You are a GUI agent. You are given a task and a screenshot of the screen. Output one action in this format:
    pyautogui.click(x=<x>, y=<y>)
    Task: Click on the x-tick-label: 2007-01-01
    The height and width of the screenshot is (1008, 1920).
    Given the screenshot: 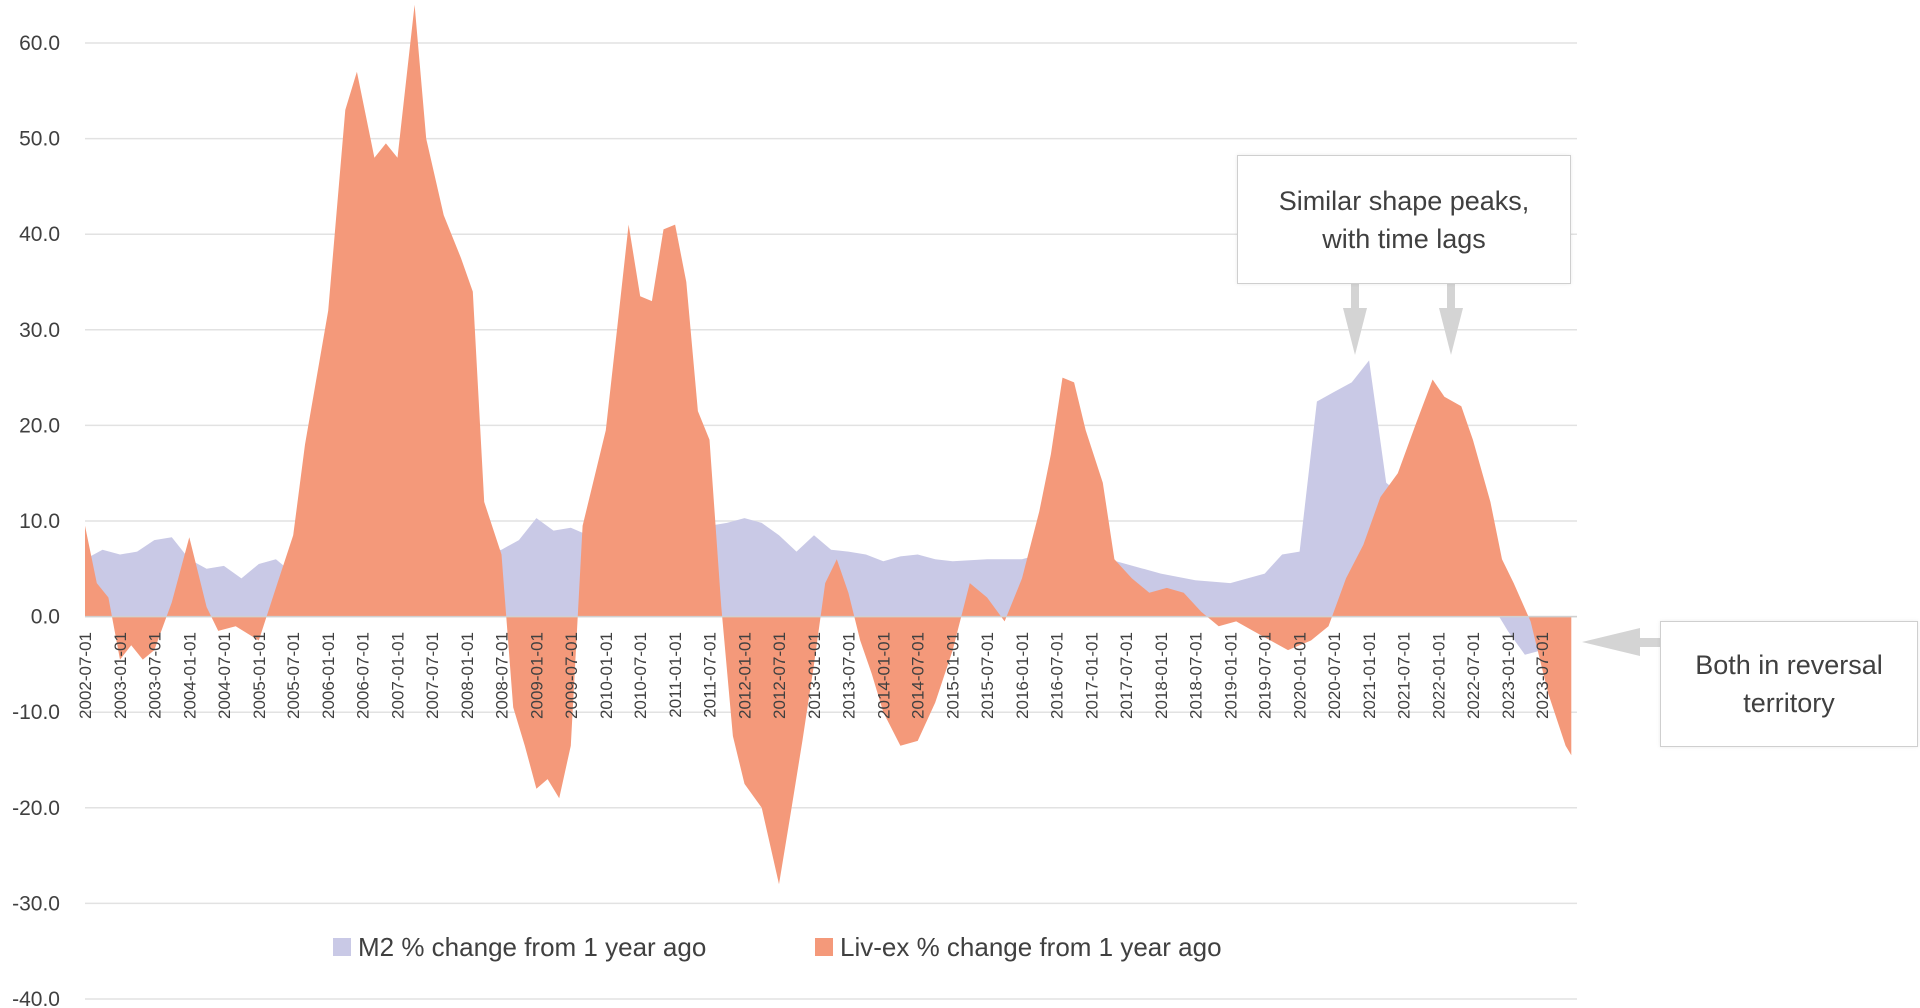 What is the action you would take?
    pyautogui.click(x=398, y=675)
    